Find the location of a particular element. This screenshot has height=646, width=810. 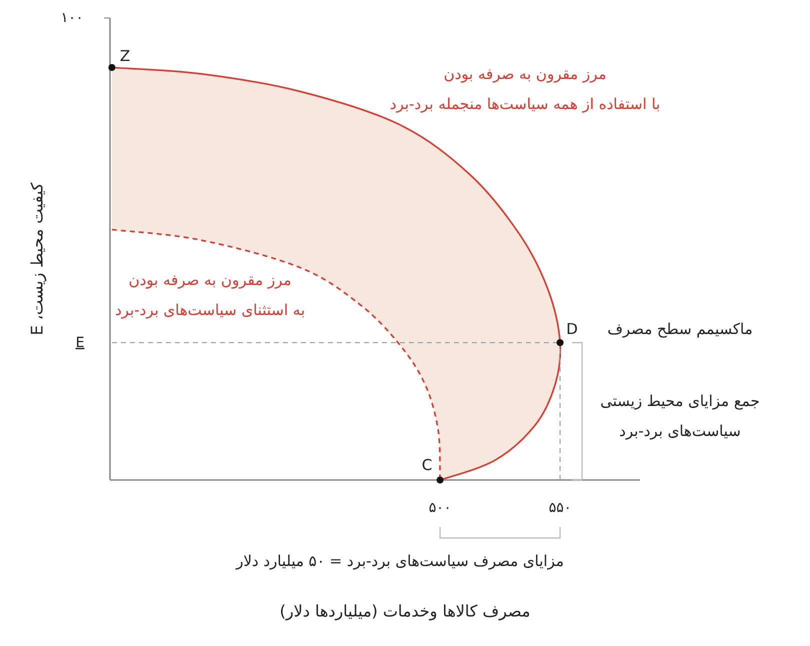

ylabel: کیفیت محیط زیست، E is located at coordinates (36, 259).